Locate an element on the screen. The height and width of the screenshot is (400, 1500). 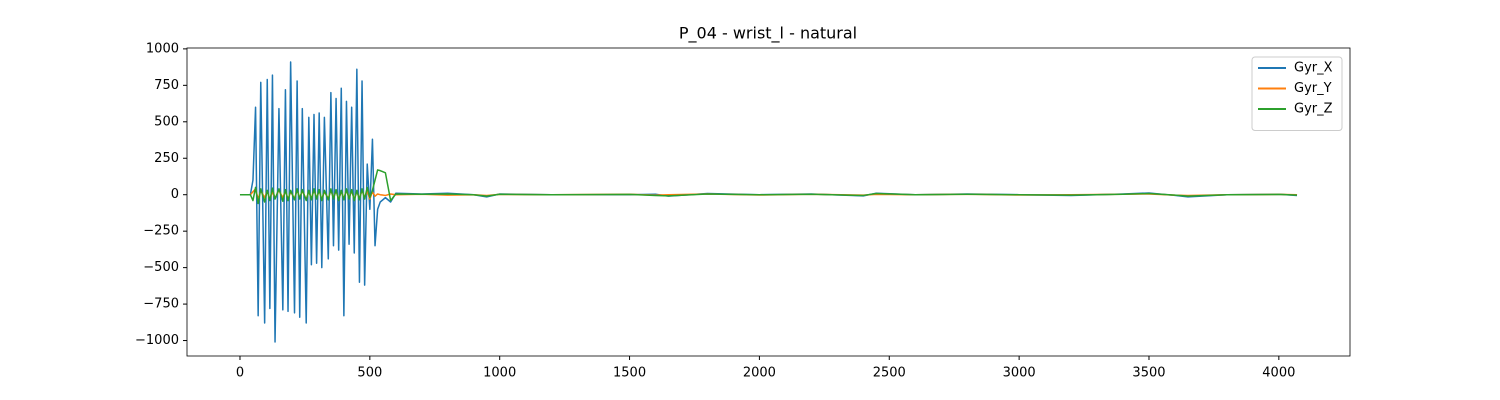
x-tick-label: 0 is located at coordinates (240, 373).